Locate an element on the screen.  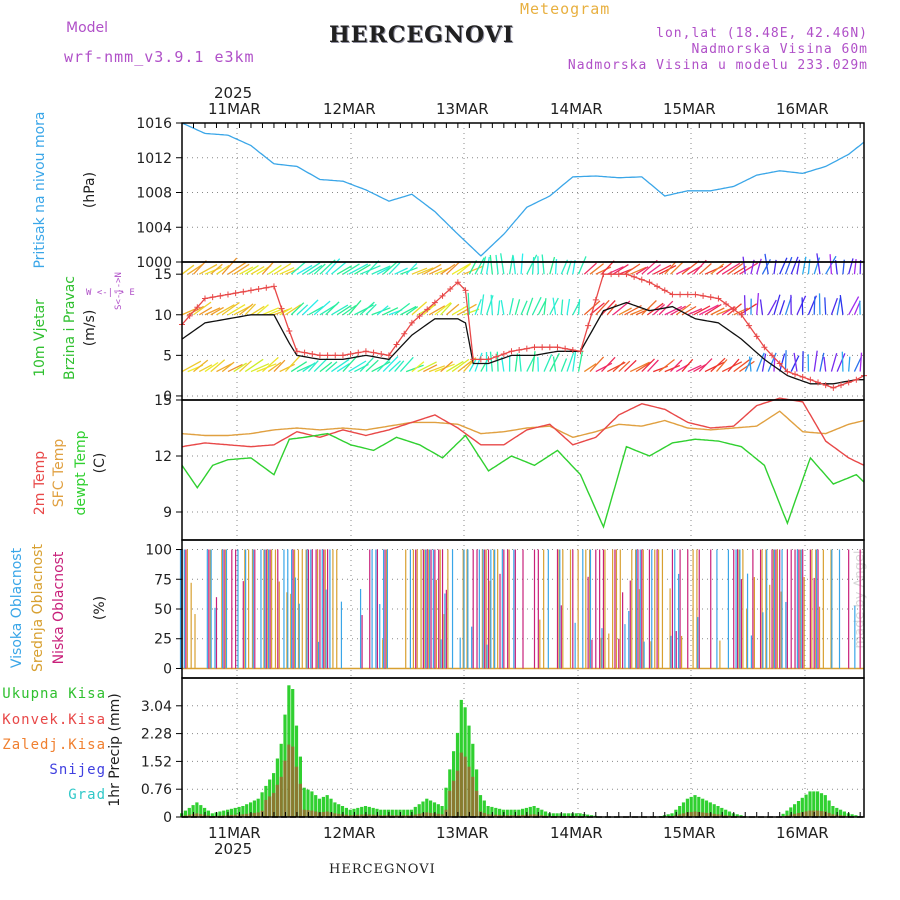
tick-label-cloud-4: 0 is located at coordinates (167, 669).